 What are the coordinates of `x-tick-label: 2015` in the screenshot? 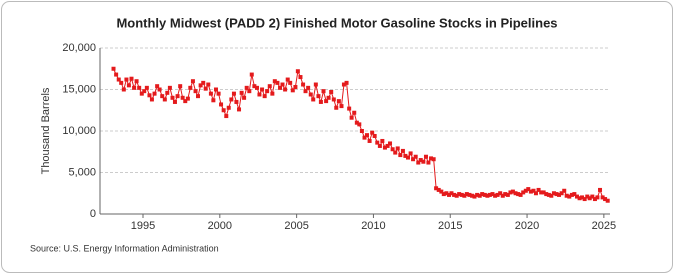 It's located at (450, 226).